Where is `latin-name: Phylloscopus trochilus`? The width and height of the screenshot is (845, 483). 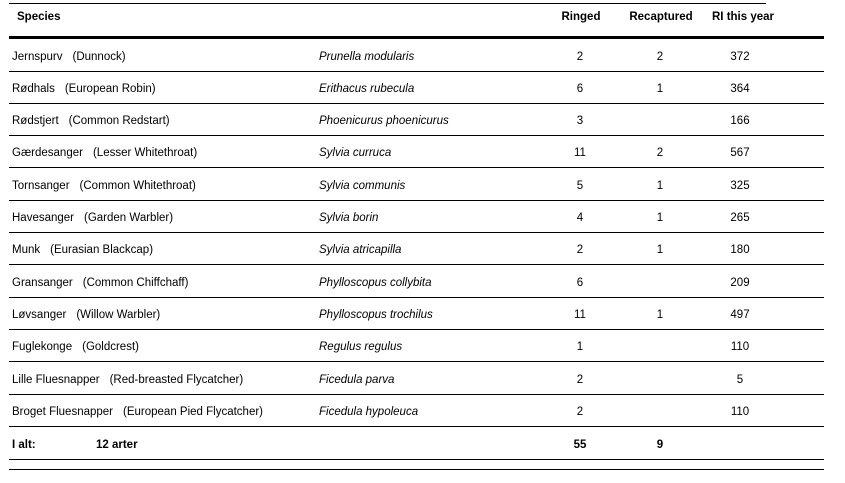
latin-name: Phylloscopus trochilus is located at coordinates (376, 315).